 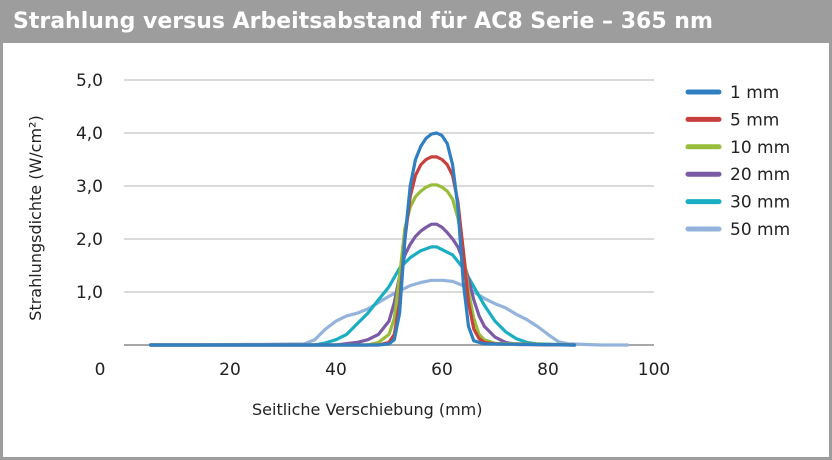 I want to click on y-tick-label: 4,0, so click(x=89, y=134).